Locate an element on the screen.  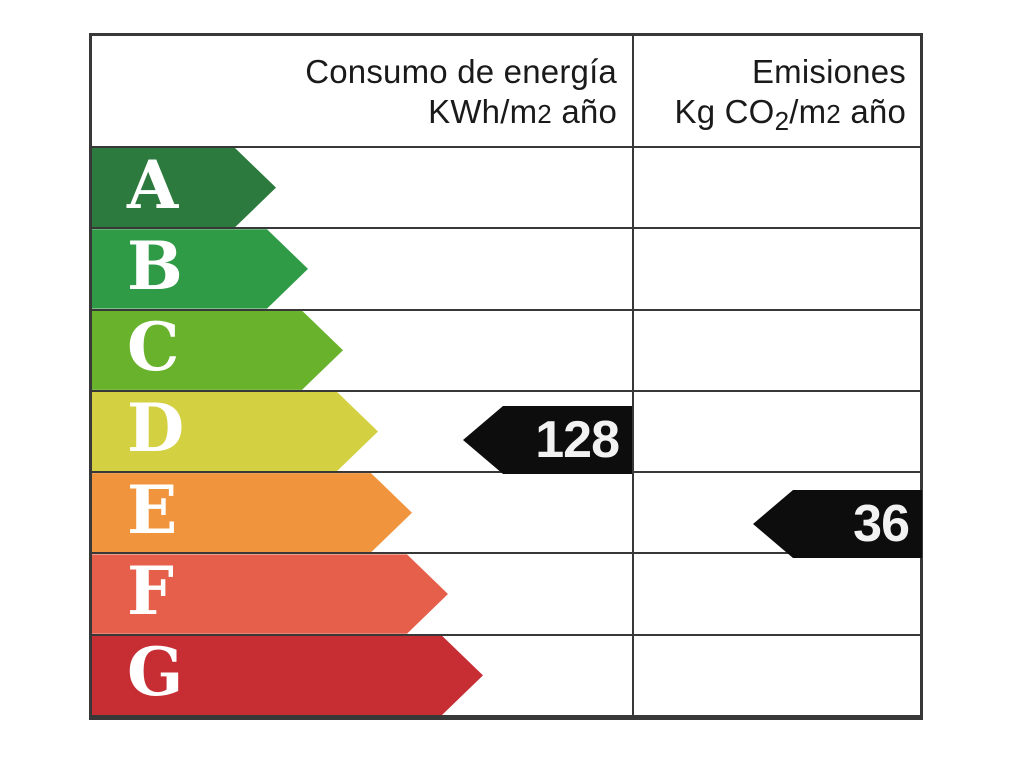
rating-letter-c: C is located at coordinates (153, 347).